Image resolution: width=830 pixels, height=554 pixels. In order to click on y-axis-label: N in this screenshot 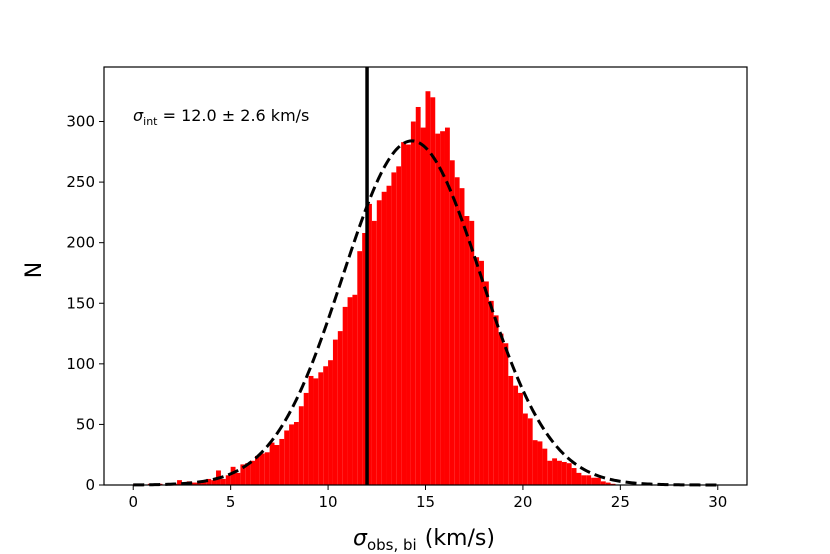, I will do `click(34, 270)`.